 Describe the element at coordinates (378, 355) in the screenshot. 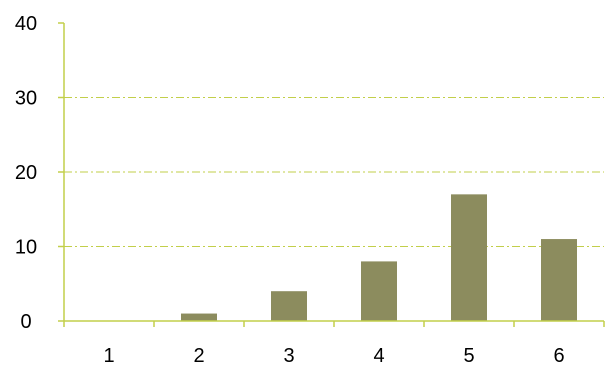

I see `x-tick-label-4: 4` at that location.